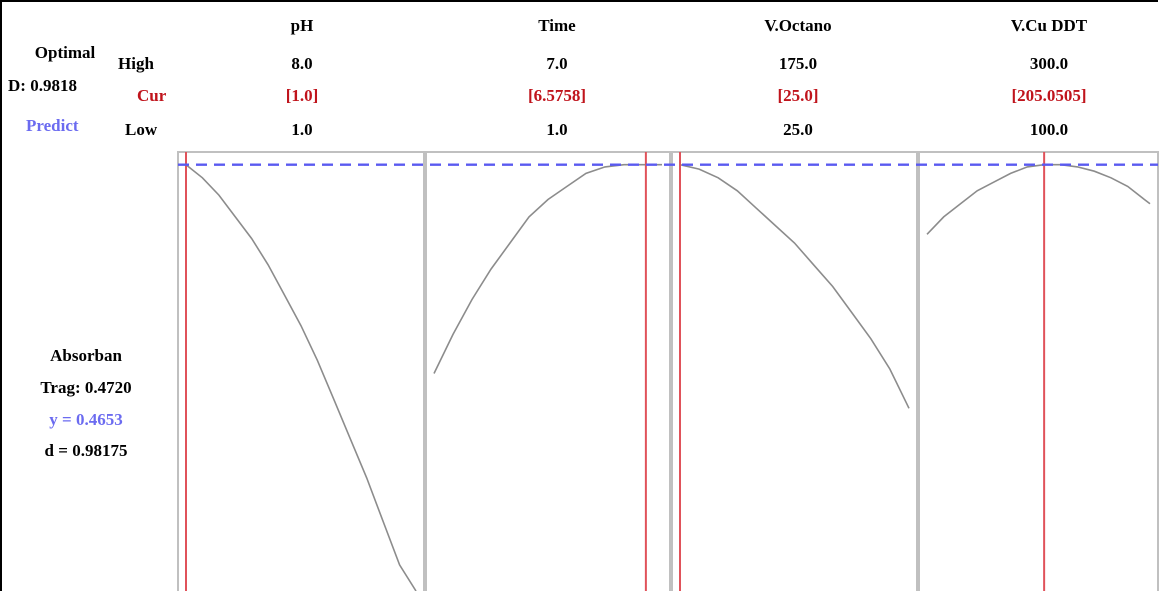 The width and height of the screenshot is (1160, 591). Describe the element at coordinates (65, 52) in the screenshot. I see `optimal-label: Optimal` at that location.